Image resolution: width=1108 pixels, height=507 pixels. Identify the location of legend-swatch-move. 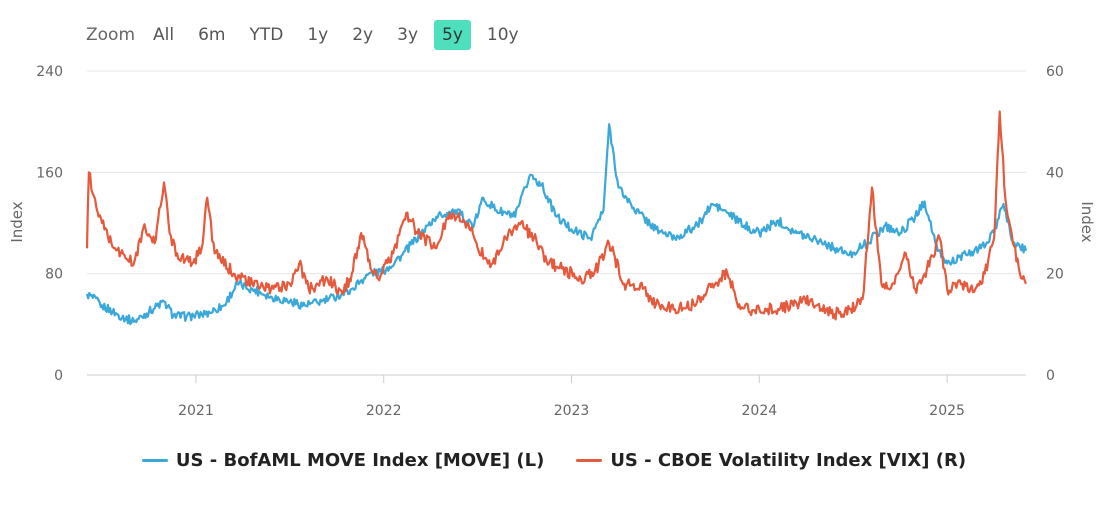
(154, 460).